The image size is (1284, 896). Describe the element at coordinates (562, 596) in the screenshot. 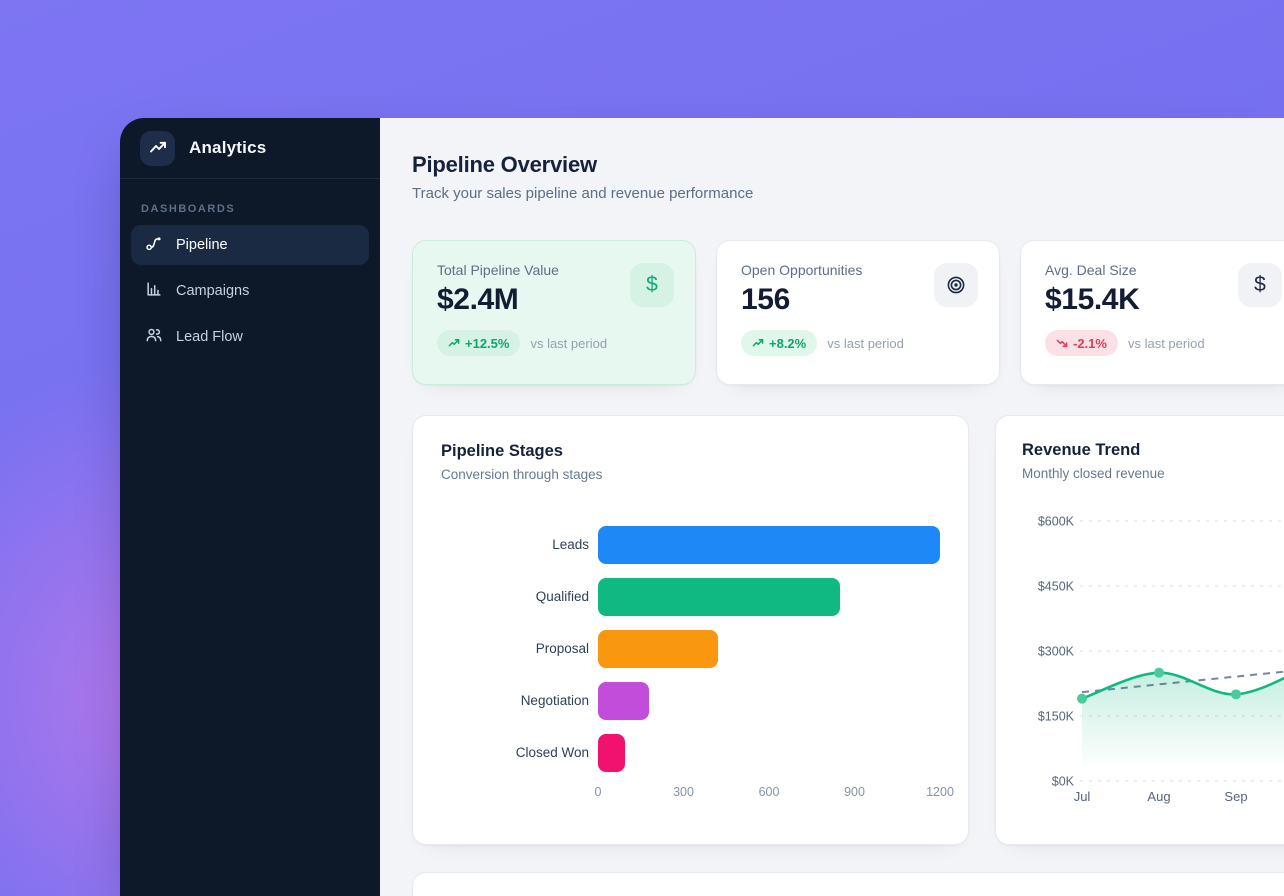

I see `bar-category-label: Qualified` at that location.